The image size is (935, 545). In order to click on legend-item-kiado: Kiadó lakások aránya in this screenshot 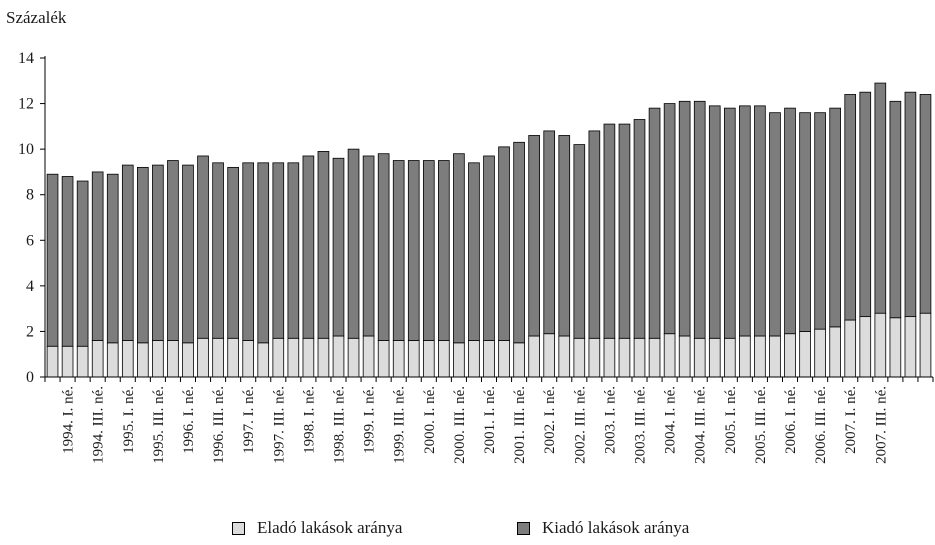, I will do `click(603, 528)`.